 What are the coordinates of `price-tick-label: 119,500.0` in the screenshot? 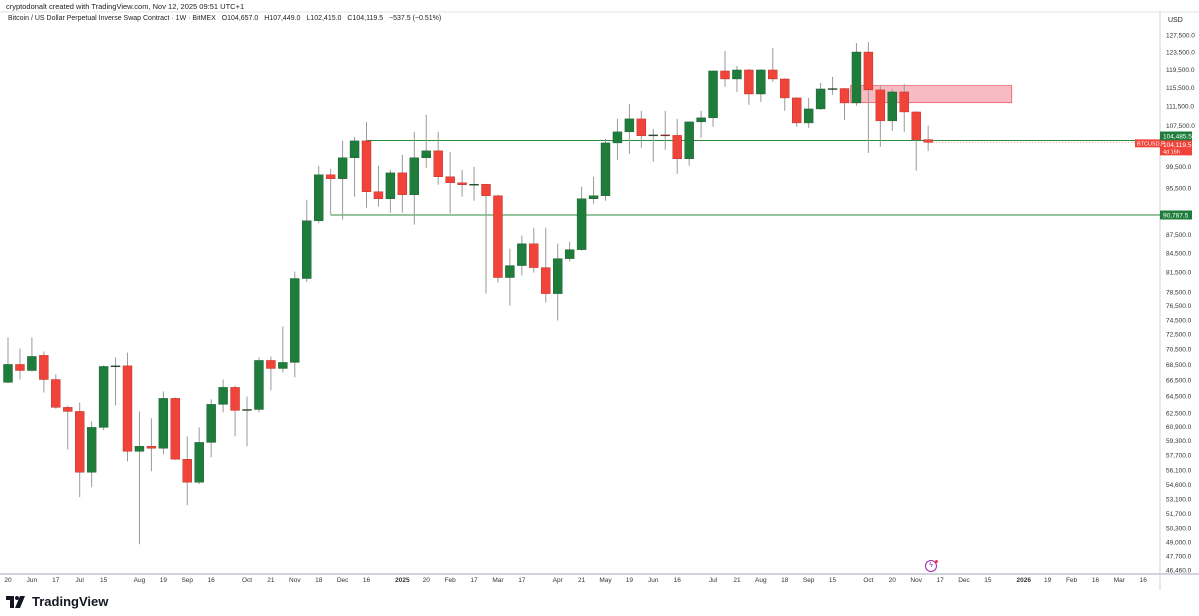 It's located at (1180, 70).